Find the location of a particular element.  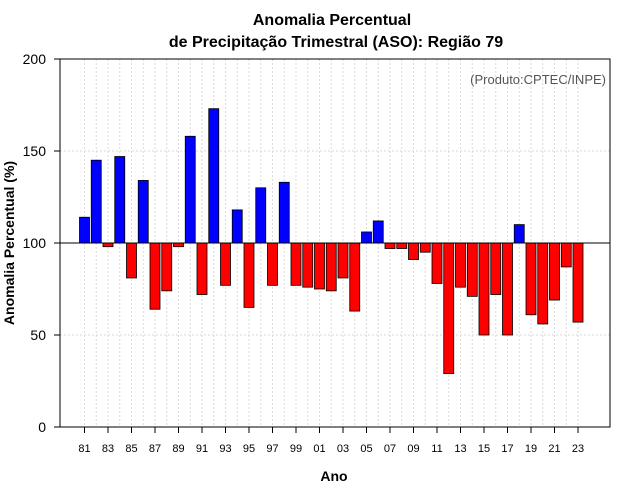

bar-2014: 2014: 71 is located at coordinates (472, 269).